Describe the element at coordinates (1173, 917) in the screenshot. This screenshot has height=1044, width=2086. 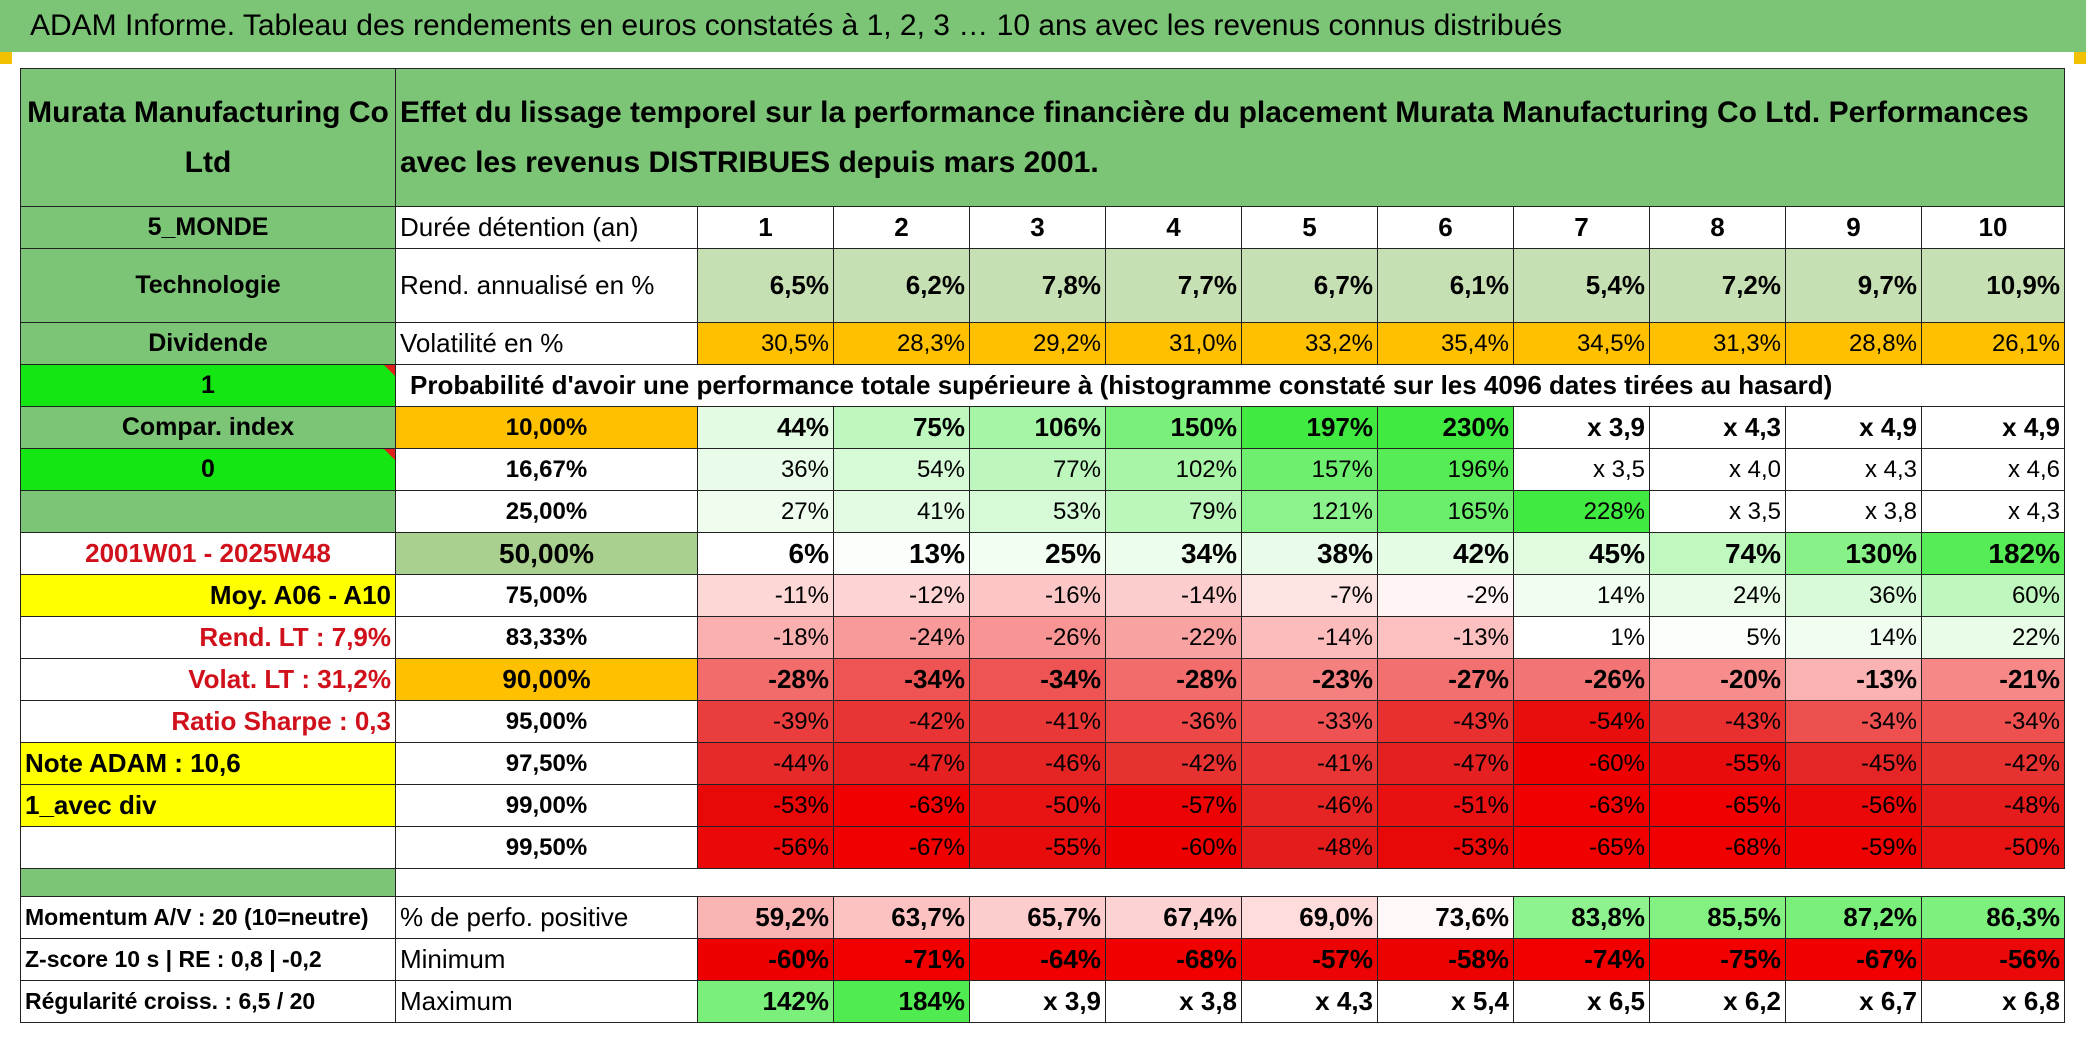
I see `positive-value-cell: 67,4%` at that location.